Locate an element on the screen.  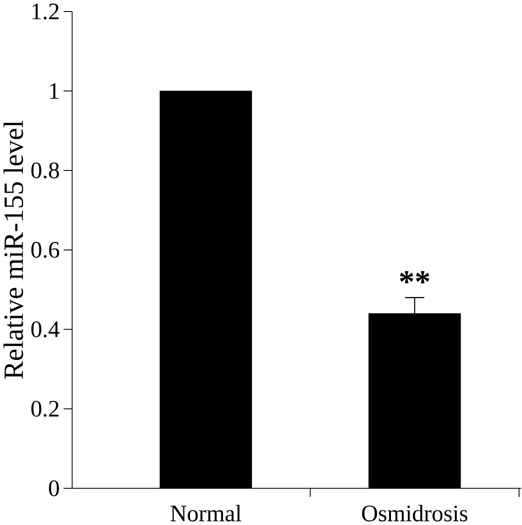
y-tick-label: 0 is located at coordinates (54, 488).